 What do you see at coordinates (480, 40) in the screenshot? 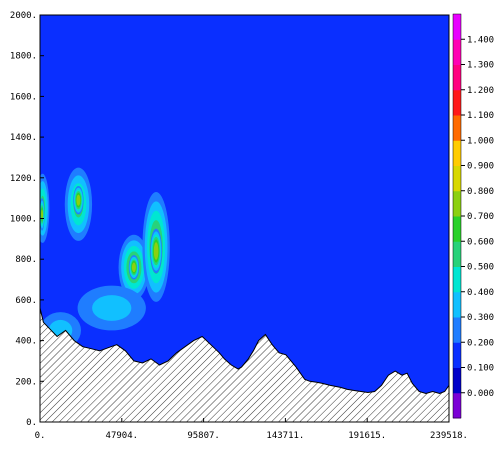
I see `colorbar-label: 1.400` at bounding box center [480, 40].